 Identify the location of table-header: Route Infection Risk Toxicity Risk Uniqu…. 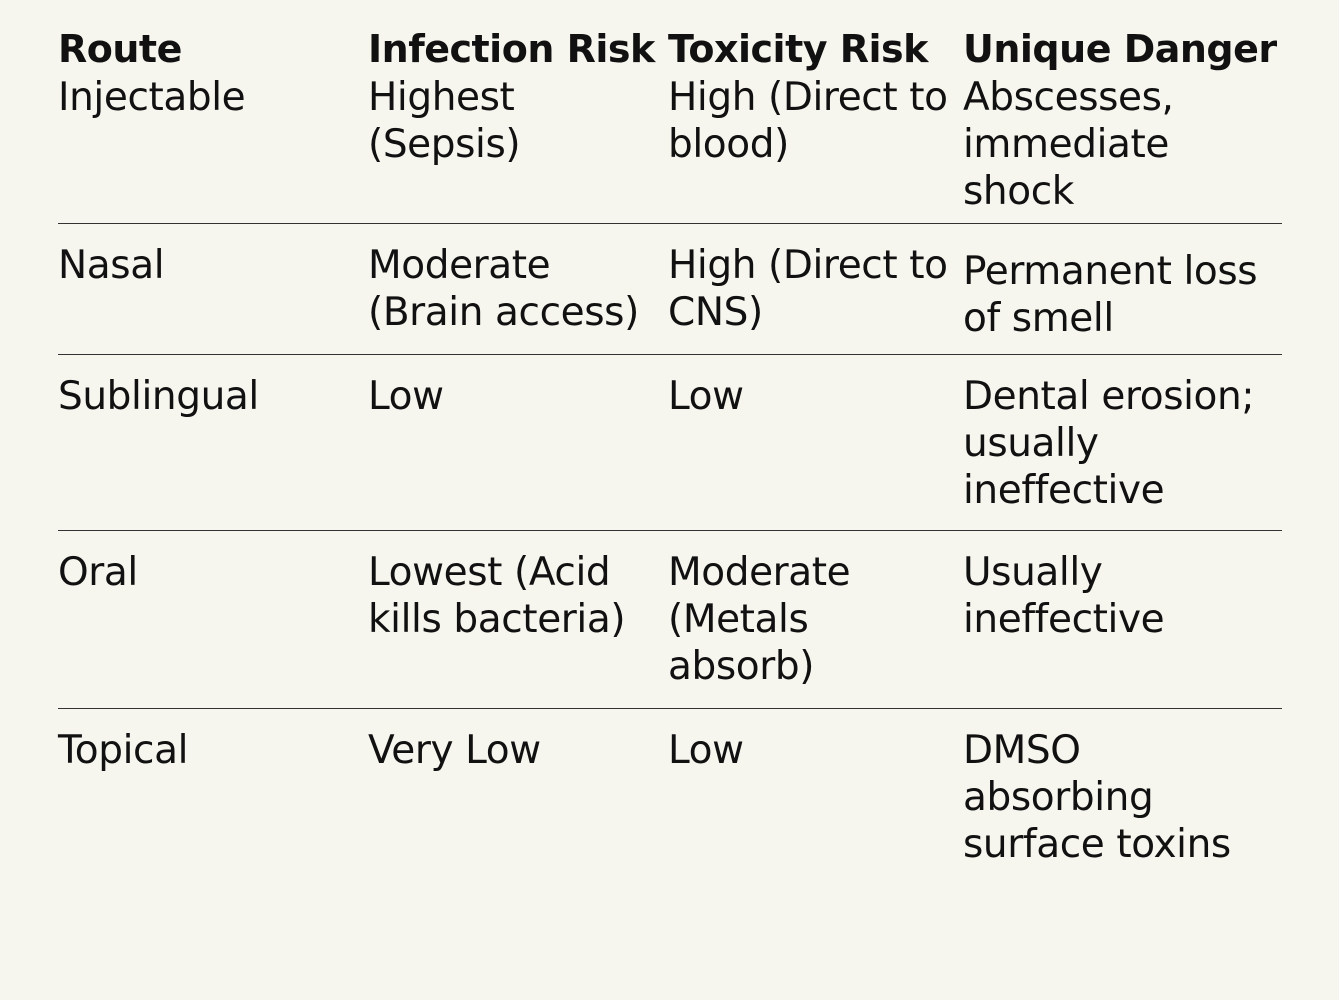
(670, 49).